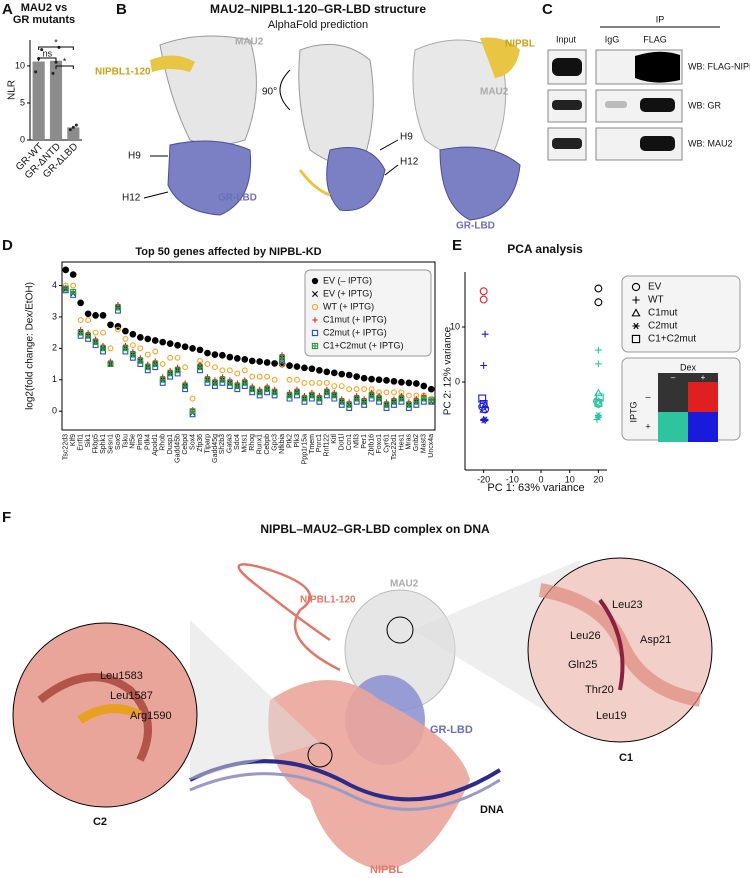 The image size is (750, 878). What do you see at coordinates (48, 53) in the screenshot?
I see `significance-label: ns` at bounding box center [48, 53].